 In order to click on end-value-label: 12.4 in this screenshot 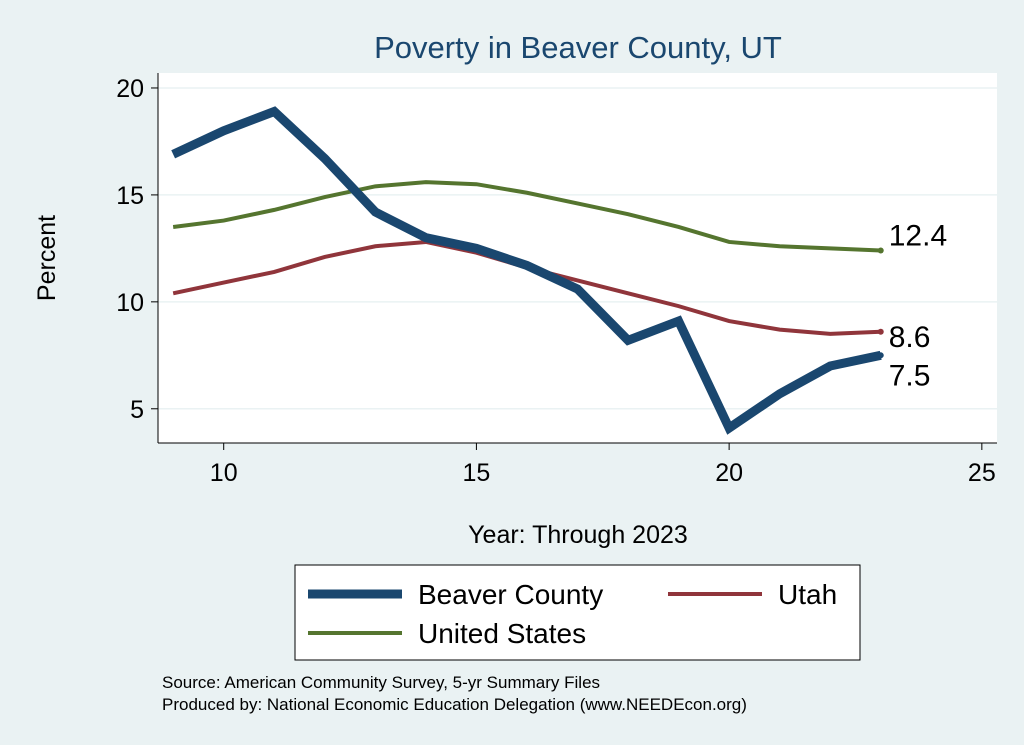, I will do `click(918, 236)`.